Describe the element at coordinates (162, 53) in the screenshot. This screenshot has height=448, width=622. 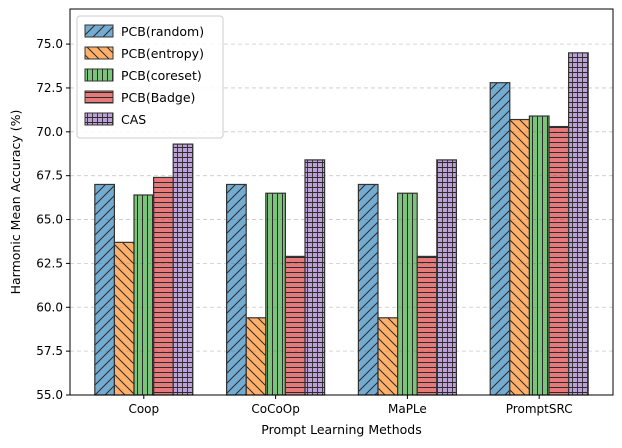
I see `legend-label: PCB(entropy)` at that location.